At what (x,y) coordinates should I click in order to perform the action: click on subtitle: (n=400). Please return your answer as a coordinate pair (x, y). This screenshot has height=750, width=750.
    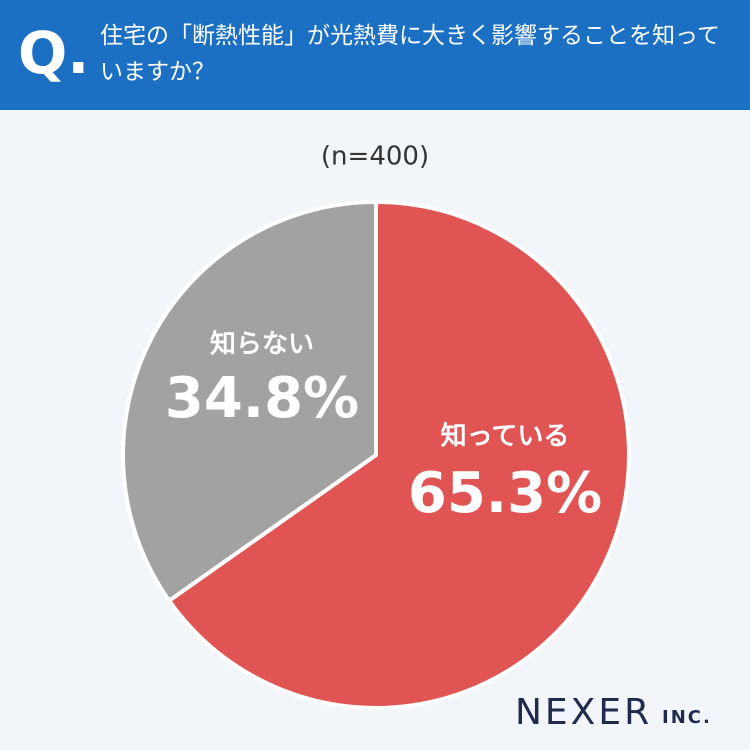
    Looking at the image, I should click on (375, 157).